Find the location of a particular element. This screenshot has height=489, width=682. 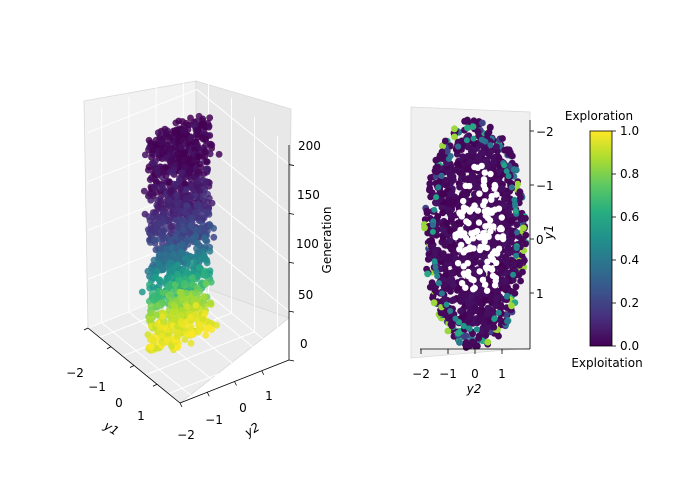

proj-y-tick-label: −2 is located at coordinates (545, 132).